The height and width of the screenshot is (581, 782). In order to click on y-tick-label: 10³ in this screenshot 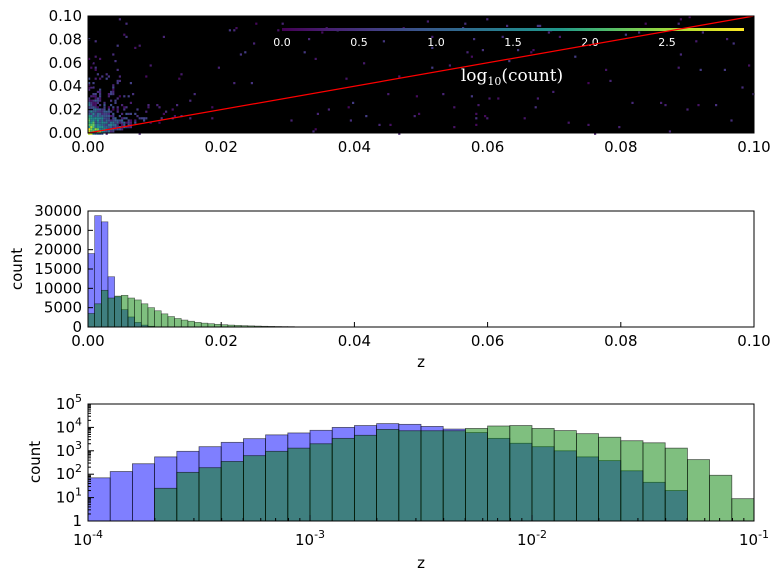, I will do `click(69, 449)`.